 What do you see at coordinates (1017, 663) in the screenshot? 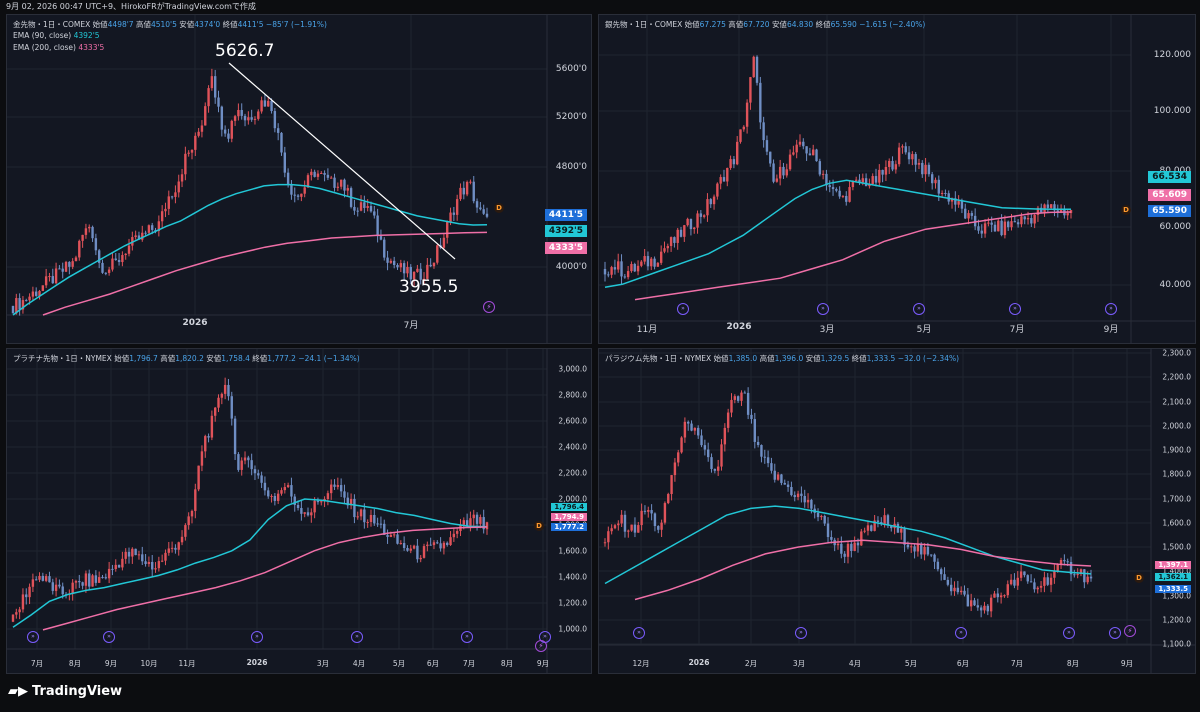
I see `time-axis-label: 7月` at bounding box center [1017, 663].